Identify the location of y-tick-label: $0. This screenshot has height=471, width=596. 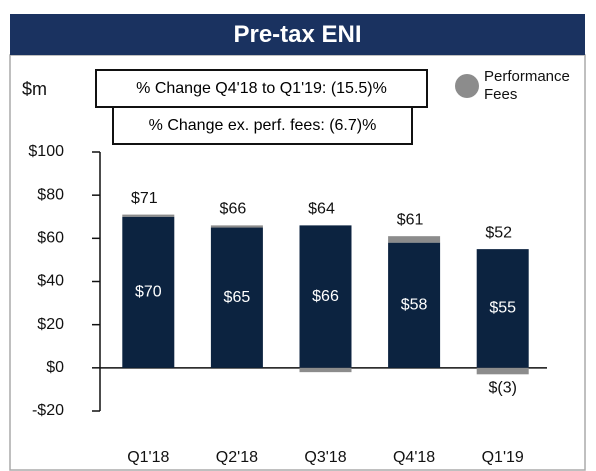
(55, 367).